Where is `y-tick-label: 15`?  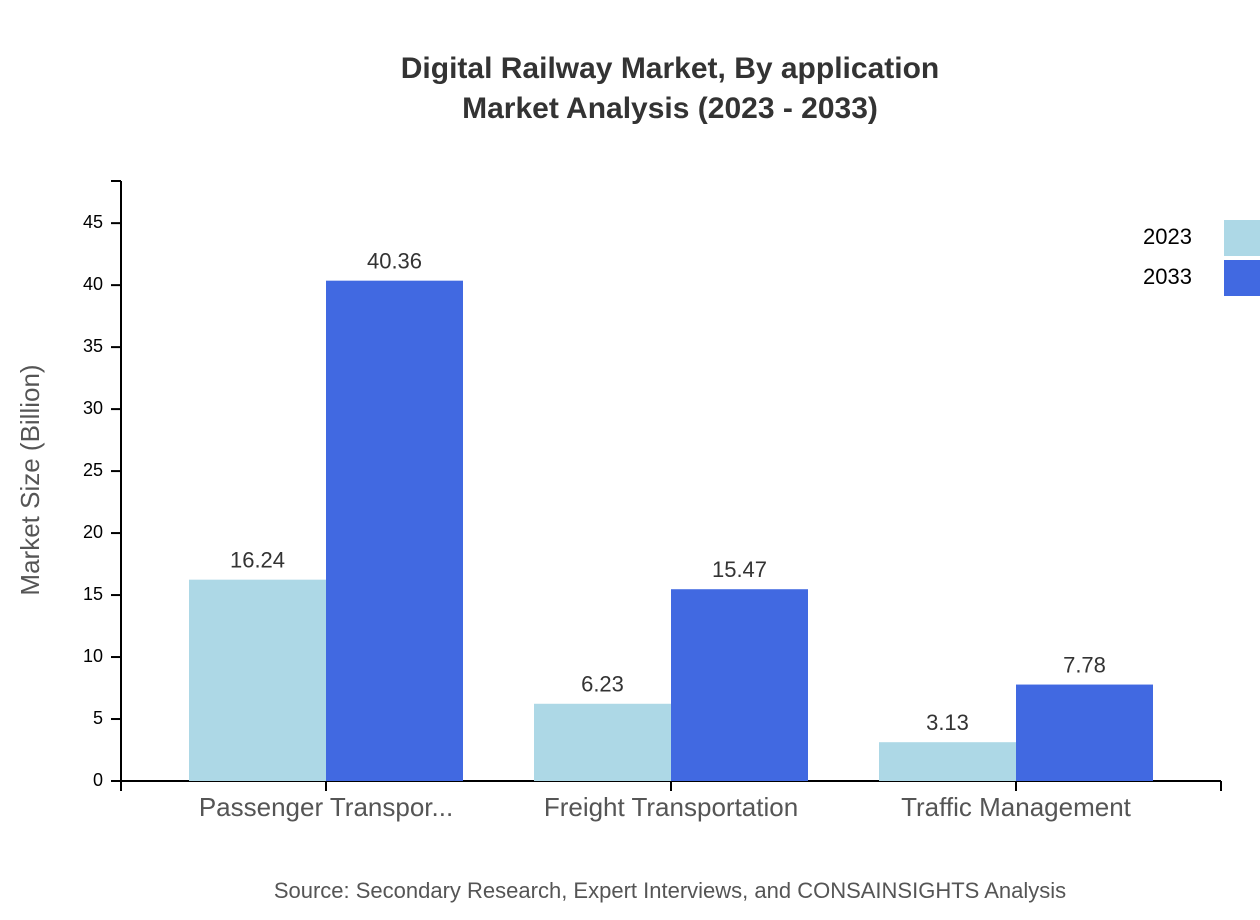 y-tick-label: 15 is located at coordinates (93, 594).